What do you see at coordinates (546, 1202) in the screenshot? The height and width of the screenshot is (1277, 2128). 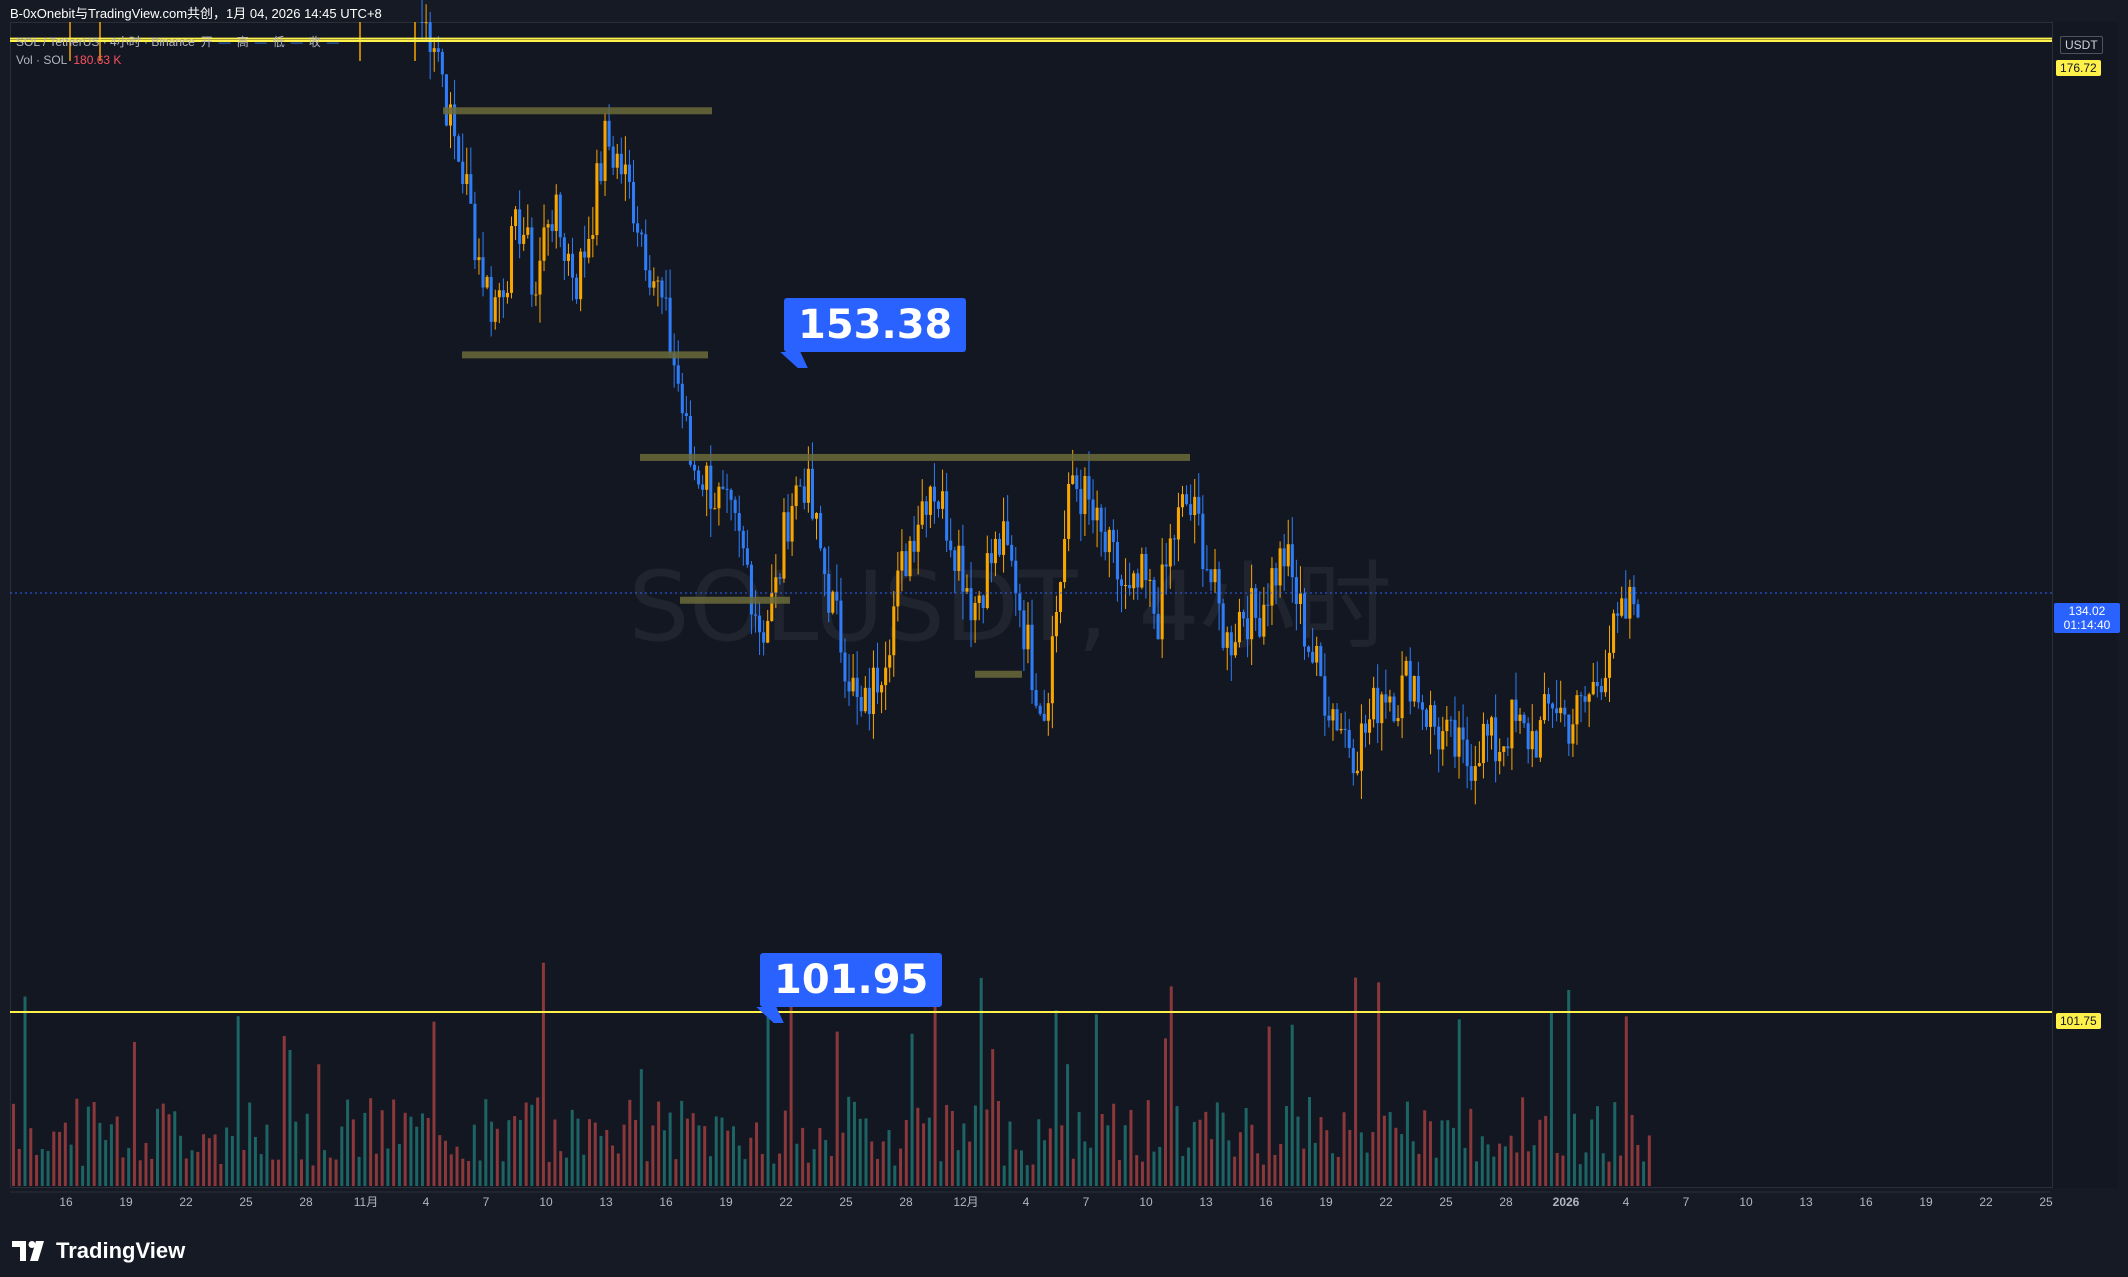 I see `time-tick-label: 10` at bounding box center [546, 1202].